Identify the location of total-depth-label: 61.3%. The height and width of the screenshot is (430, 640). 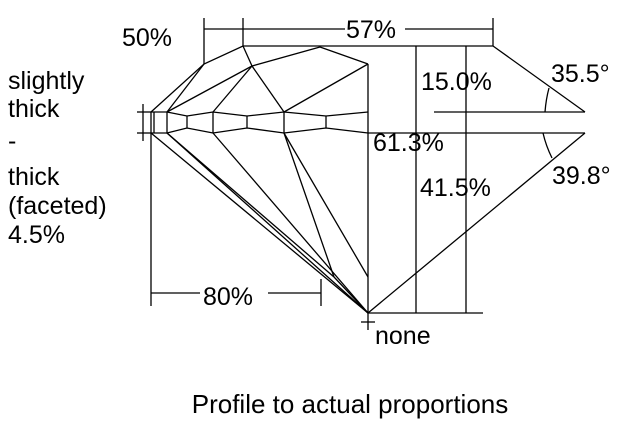
(408, 143).